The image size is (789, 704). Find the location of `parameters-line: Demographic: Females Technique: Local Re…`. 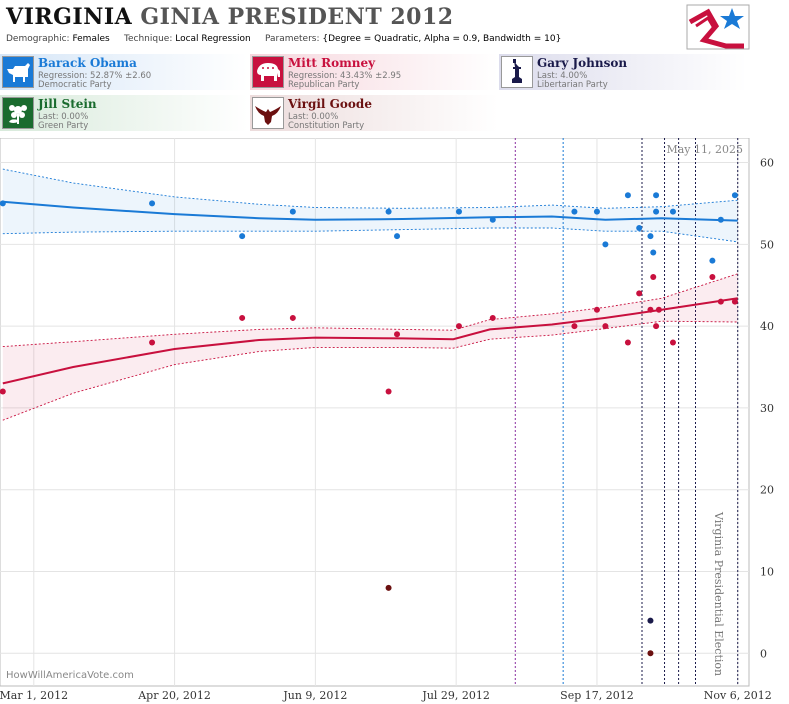

parameters-line: Demographic: Females Technique: Local Re… is located at coordinates (283, 39).